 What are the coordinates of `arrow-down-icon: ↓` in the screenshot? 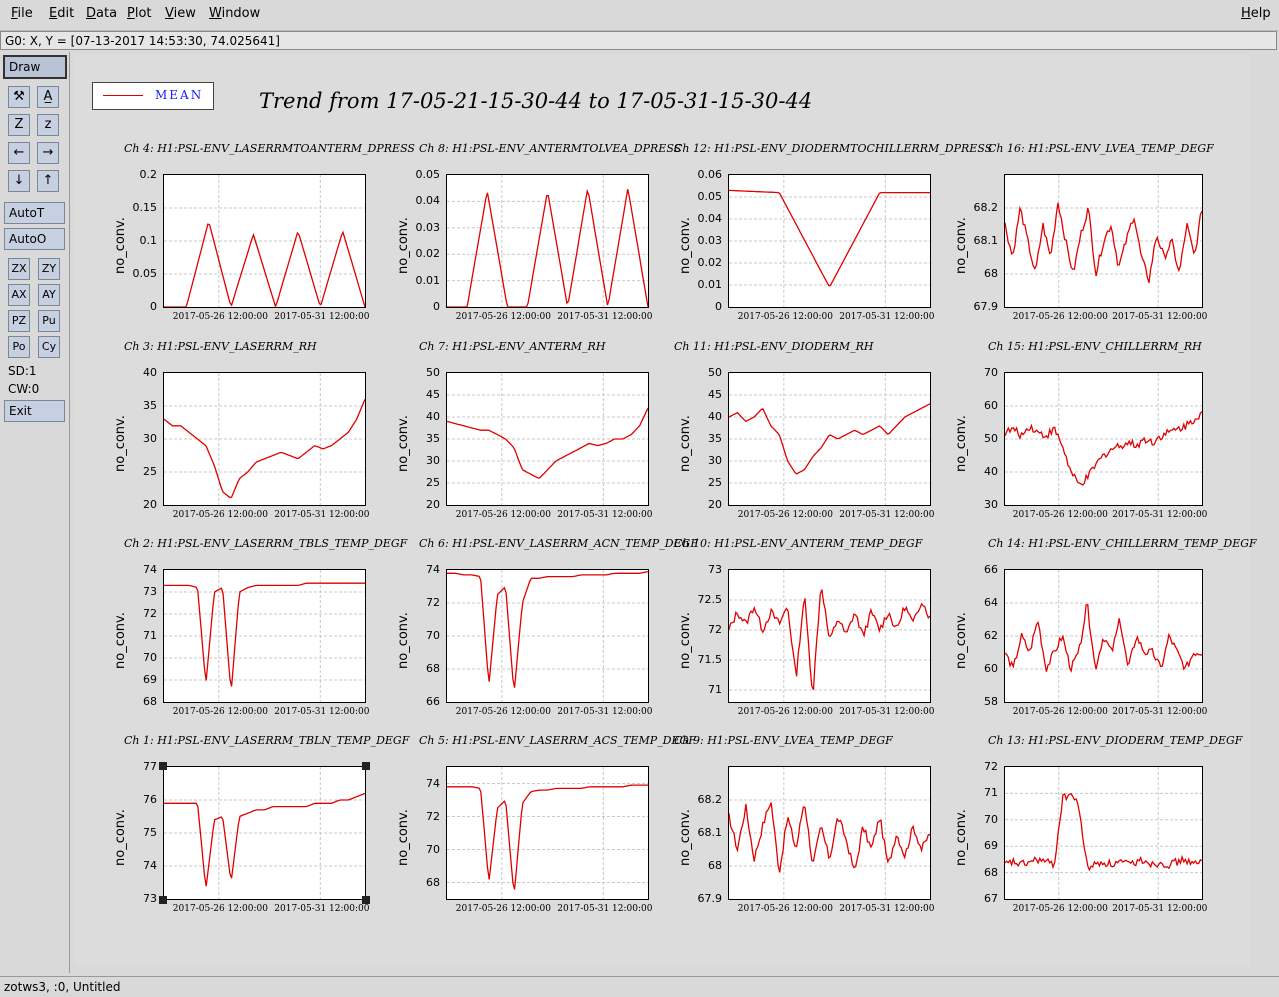 It's located at (19, 181).